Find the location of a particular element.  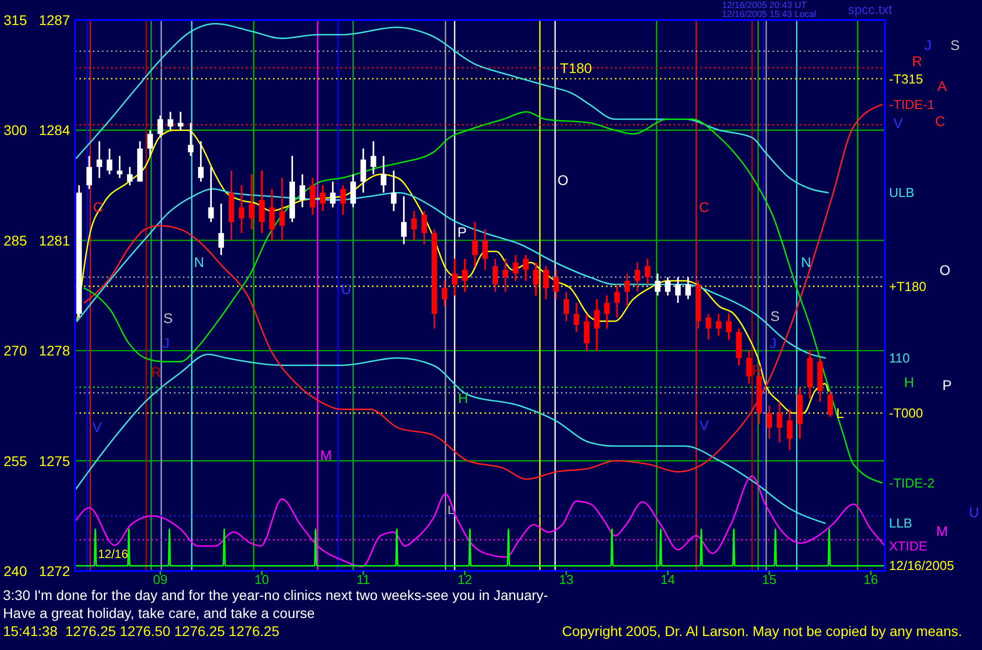

text: M is located at coordinates (942, 531).